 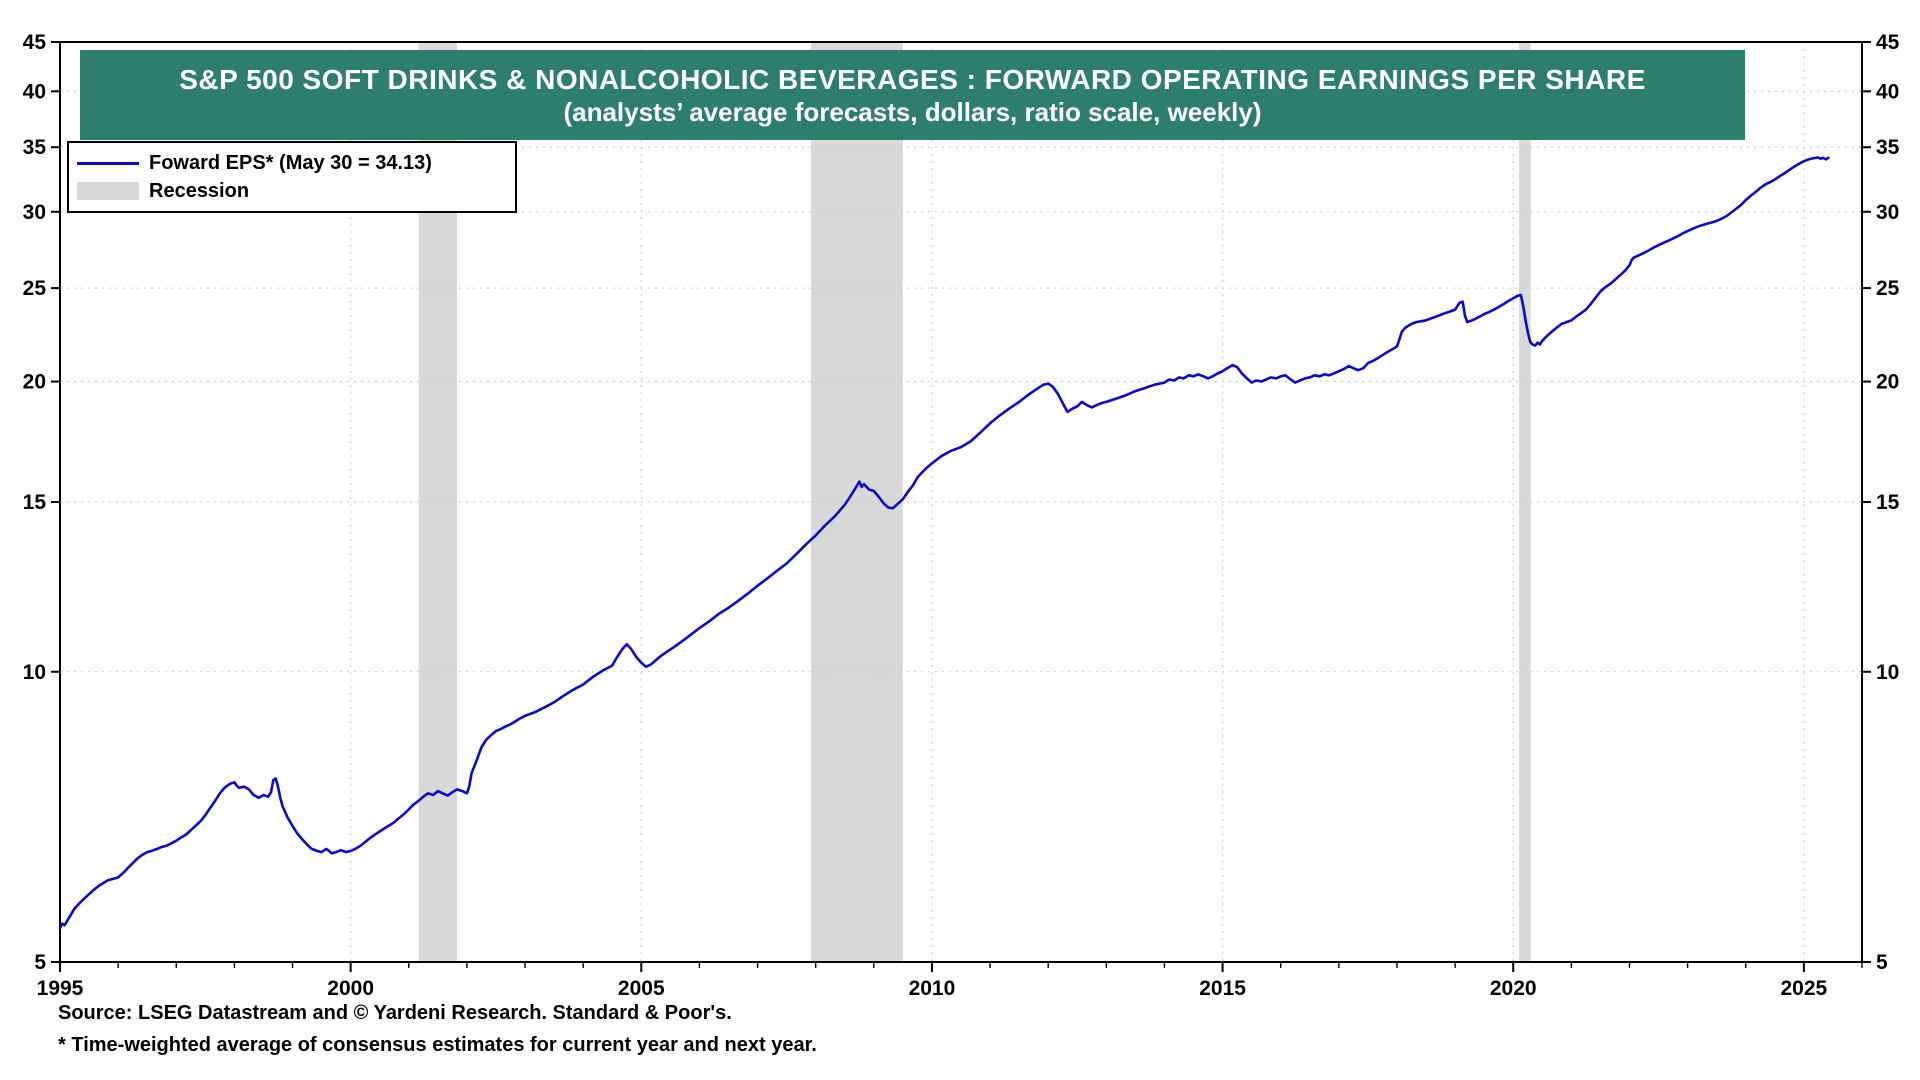 I want to click on y-tick-label-left: 10, so click(x=34, y=672).